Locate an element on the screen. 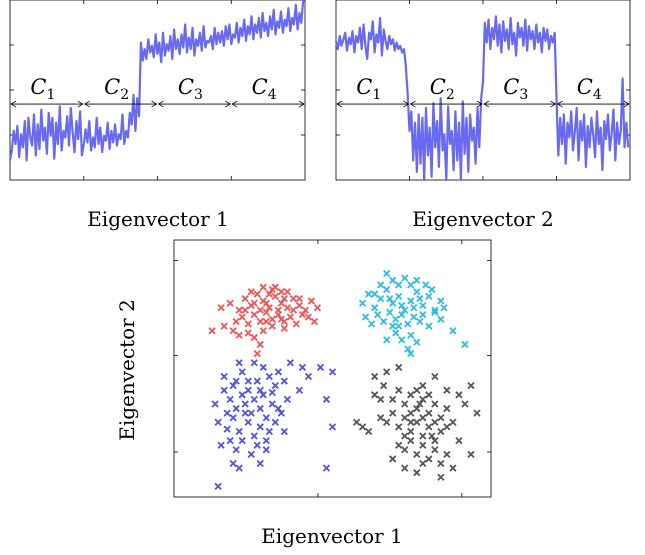  cluster-span-2: C2 is located at coordinates (120, 91).